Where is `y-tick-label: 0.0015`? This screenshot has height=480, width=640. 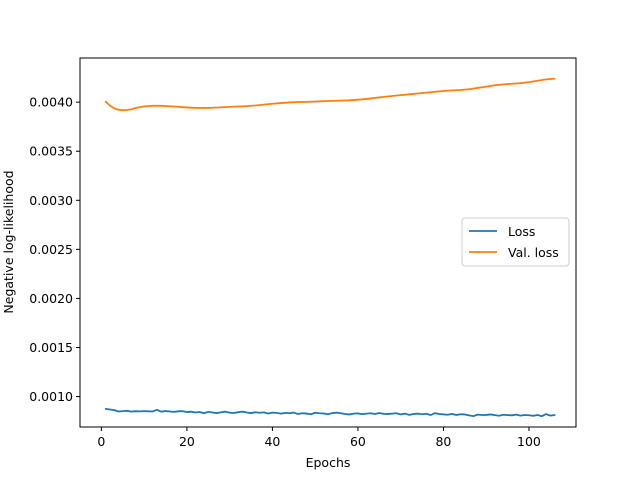 y-tick-label: 0.0015 is located at coordinates (51, 347).